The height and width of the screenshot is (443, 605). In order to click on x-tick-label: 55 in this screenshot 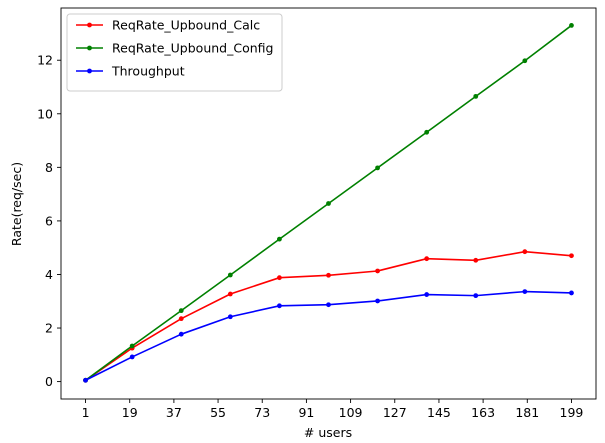, I will do `click(218, 412)`.